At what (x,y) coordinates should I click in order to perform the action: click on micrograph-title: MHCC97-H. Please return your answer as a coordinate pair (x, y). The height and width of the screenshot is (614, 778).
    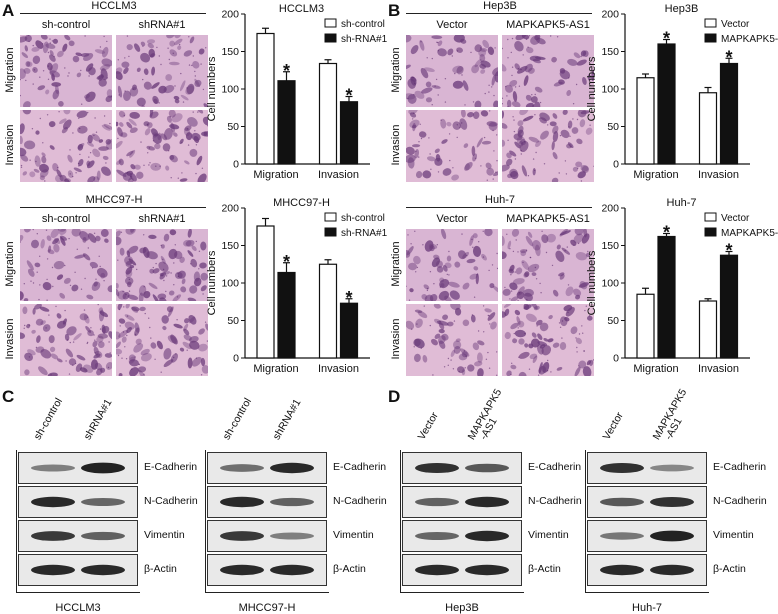
    Looking at the image, I should click on (114, 200).